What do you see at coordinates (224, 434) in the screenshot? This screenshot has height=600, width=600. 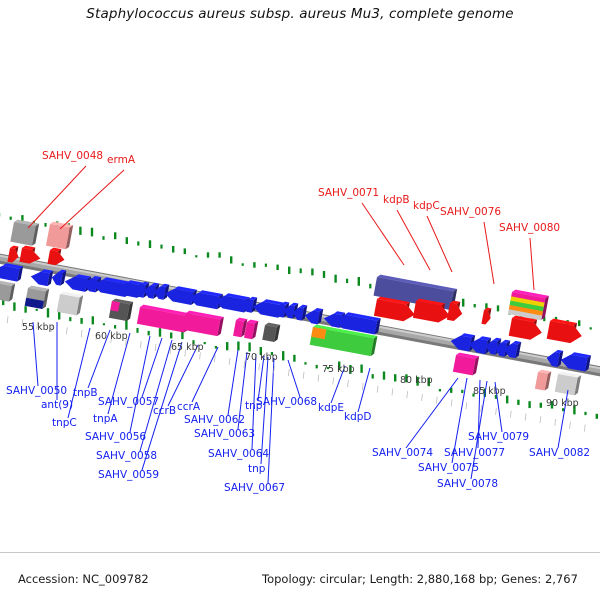 I see `gene-label: SAHV_0063` at bounding box center [224, 434].